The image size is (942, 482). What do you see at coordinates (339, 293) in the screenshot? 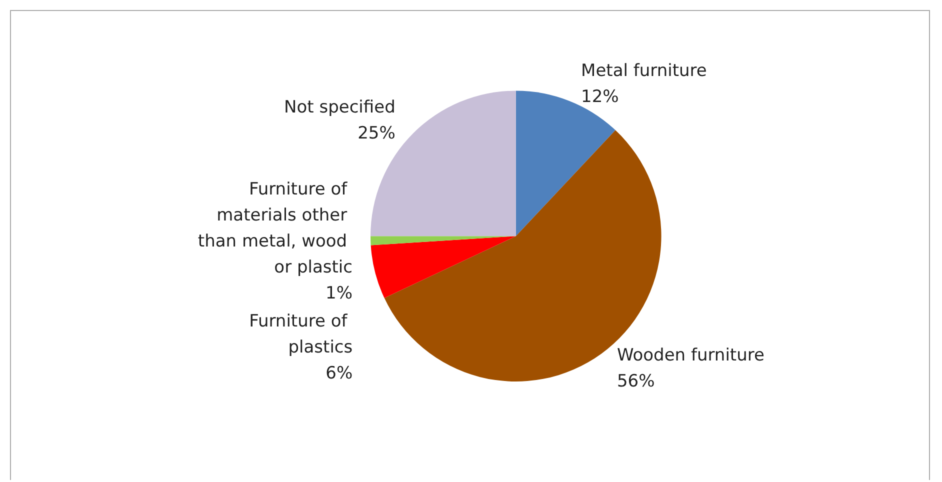
I see `data-label: 1%` at bounding box center [339, 293].